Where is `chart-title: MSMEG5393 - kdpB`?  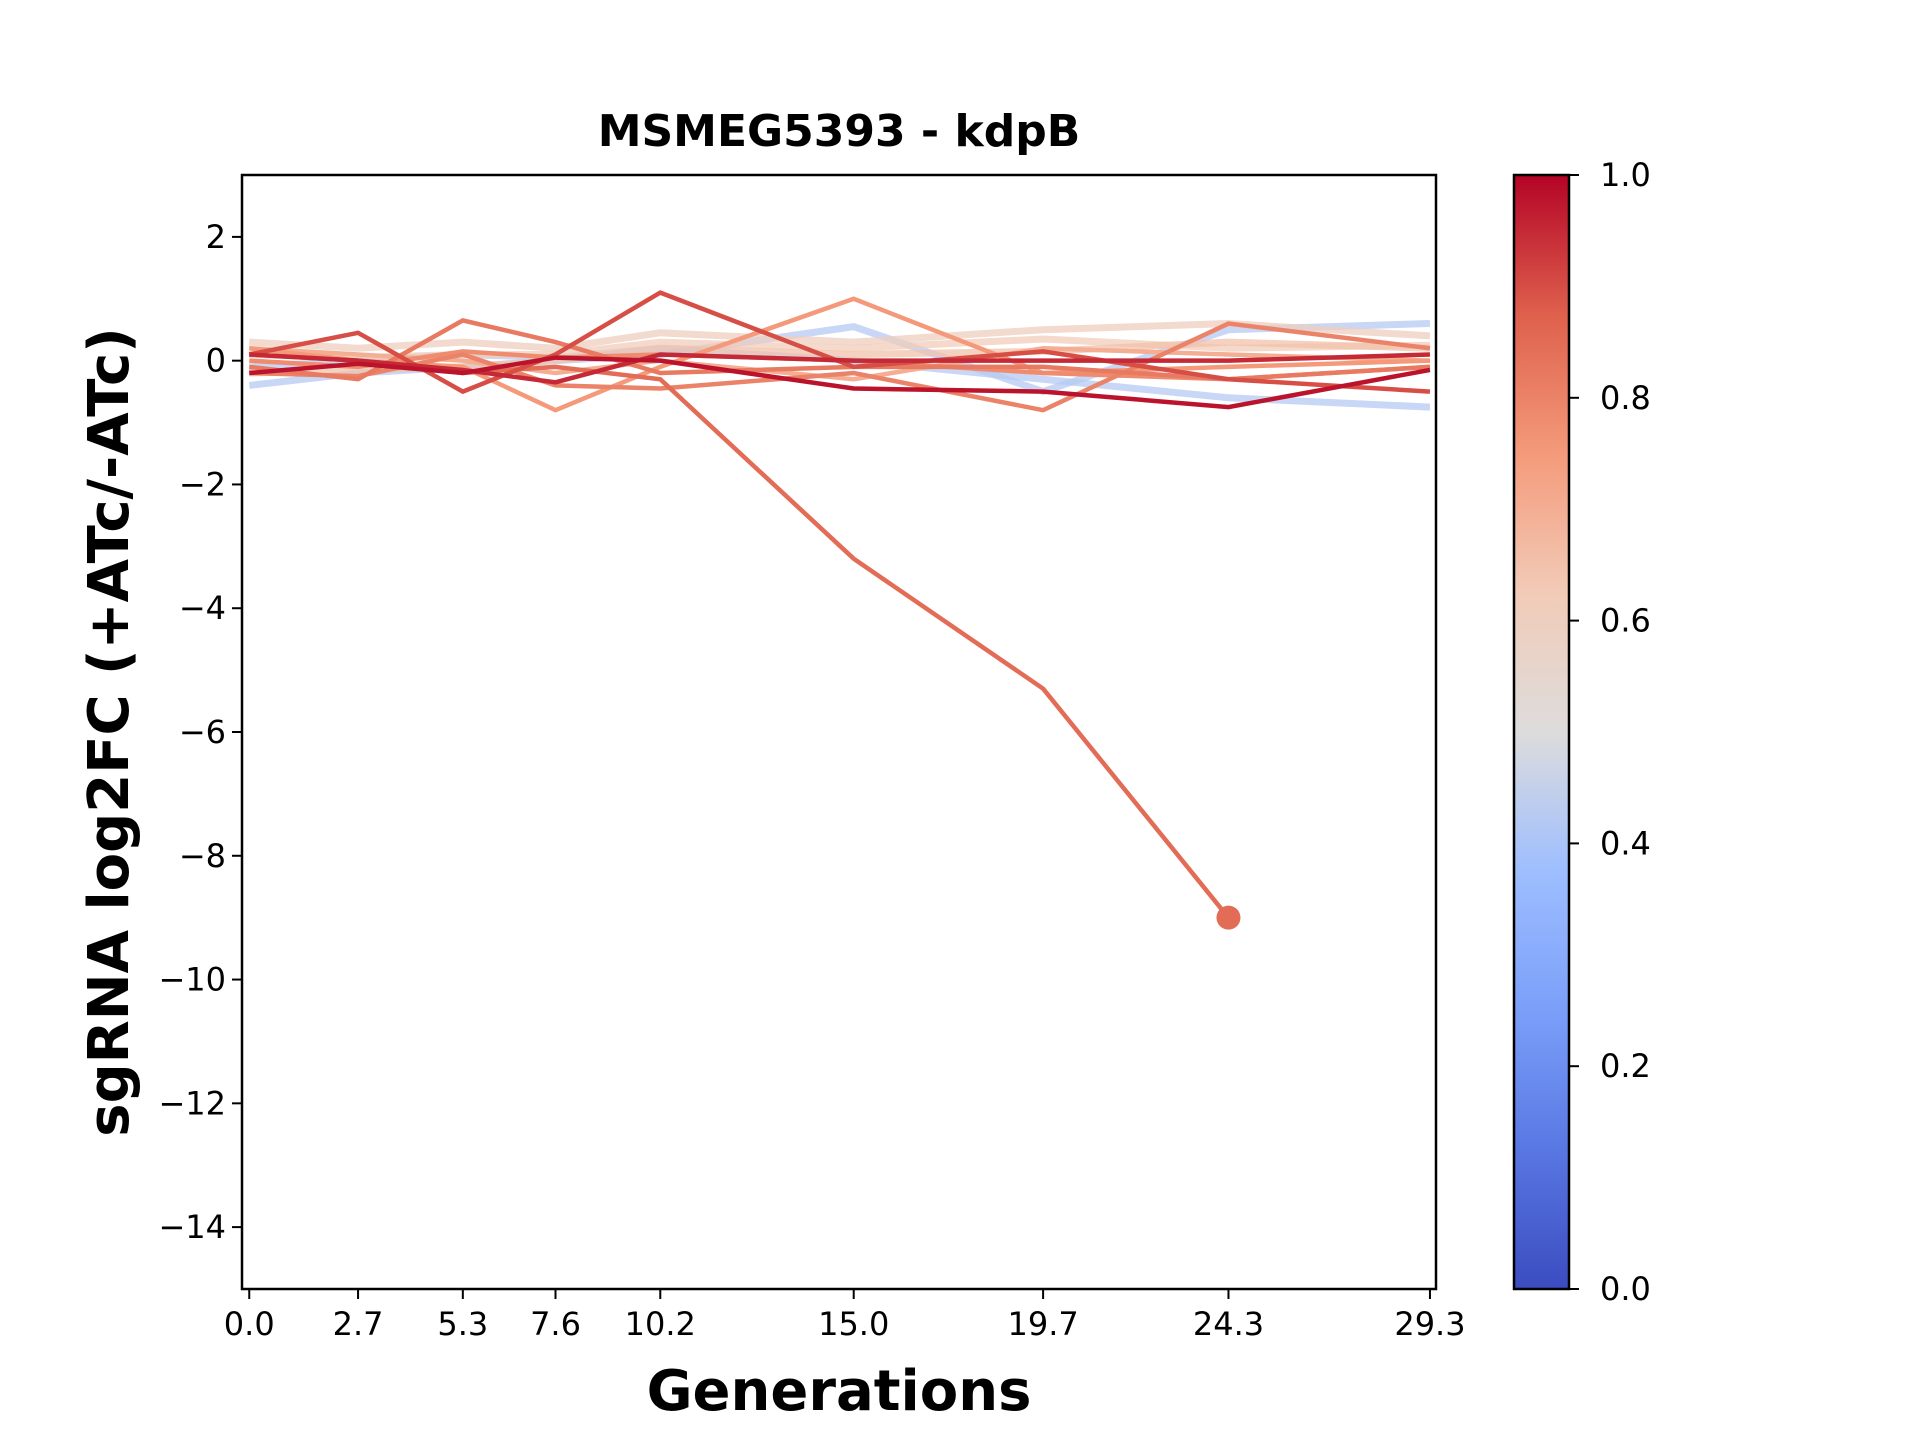
chart-title: MSMEG5393 - kdpB is located at coordinates (839, 131).